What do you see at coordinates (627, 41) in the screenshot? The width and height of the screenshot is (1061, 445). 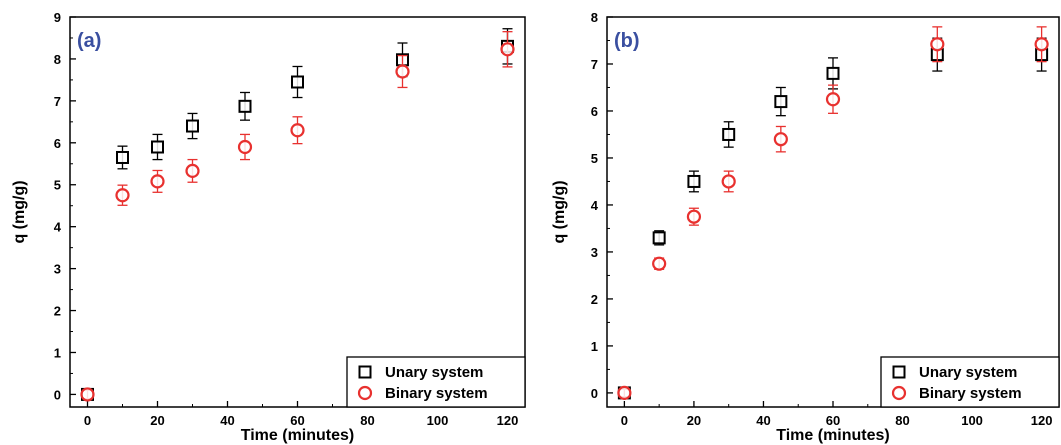 I see `panel-label: (b)` at bounding box center [627, 41].